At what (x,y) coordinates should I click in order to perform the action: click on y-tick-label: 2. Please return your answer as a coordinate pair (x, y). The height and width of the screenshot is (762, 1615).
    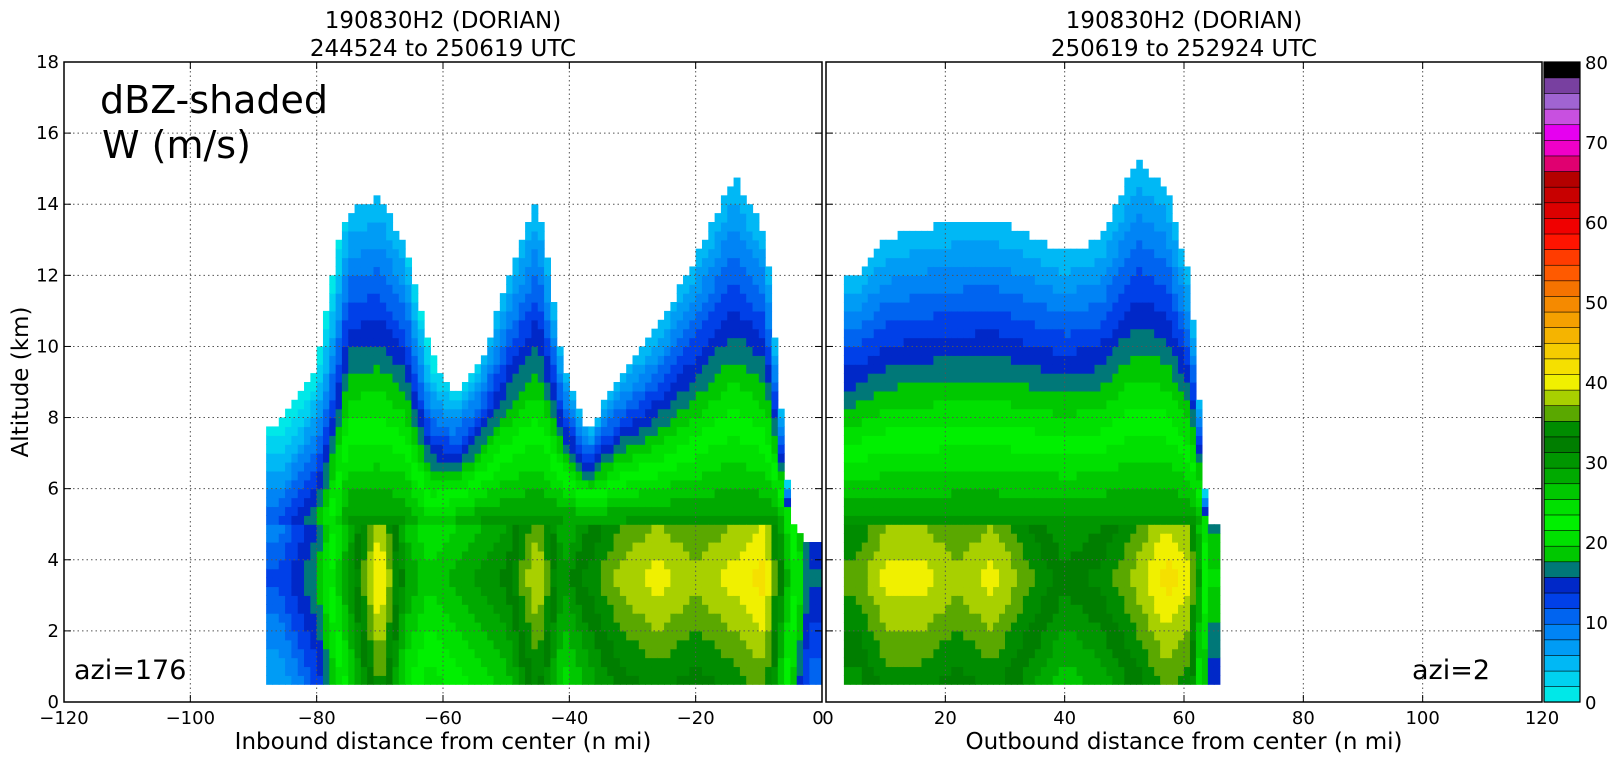
    Looking at the image, I should click on (53, 631).